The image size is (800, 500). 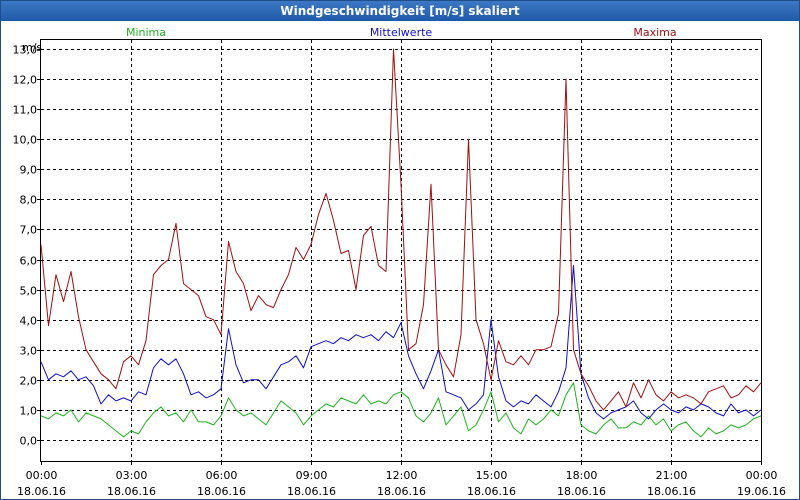 What do you see at coordinates (761, 491) in the screenshot?
I see `x-tick-date-label: 19.06.16` at bounding box center [761, 491].